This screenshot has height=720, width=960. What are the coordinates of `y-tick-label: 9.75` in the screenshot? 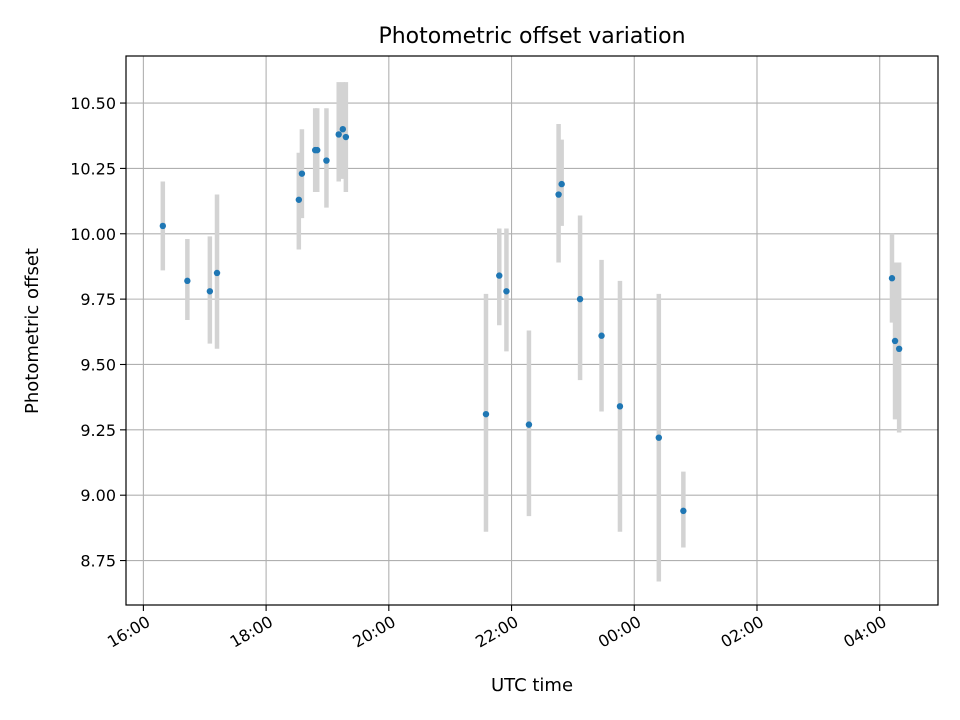 It's located at (98, 299).